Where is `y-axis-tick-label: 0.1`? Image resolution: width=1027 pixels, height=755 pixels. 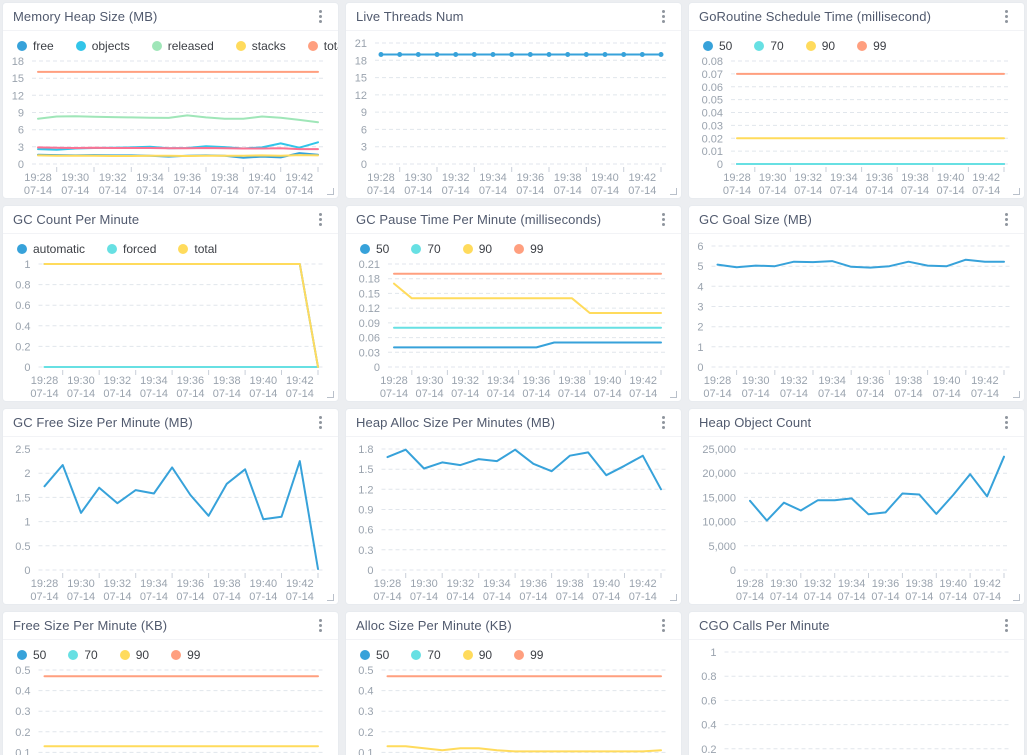 y-axis-tick-label: 0.1 is located at coordinates (22, 751).